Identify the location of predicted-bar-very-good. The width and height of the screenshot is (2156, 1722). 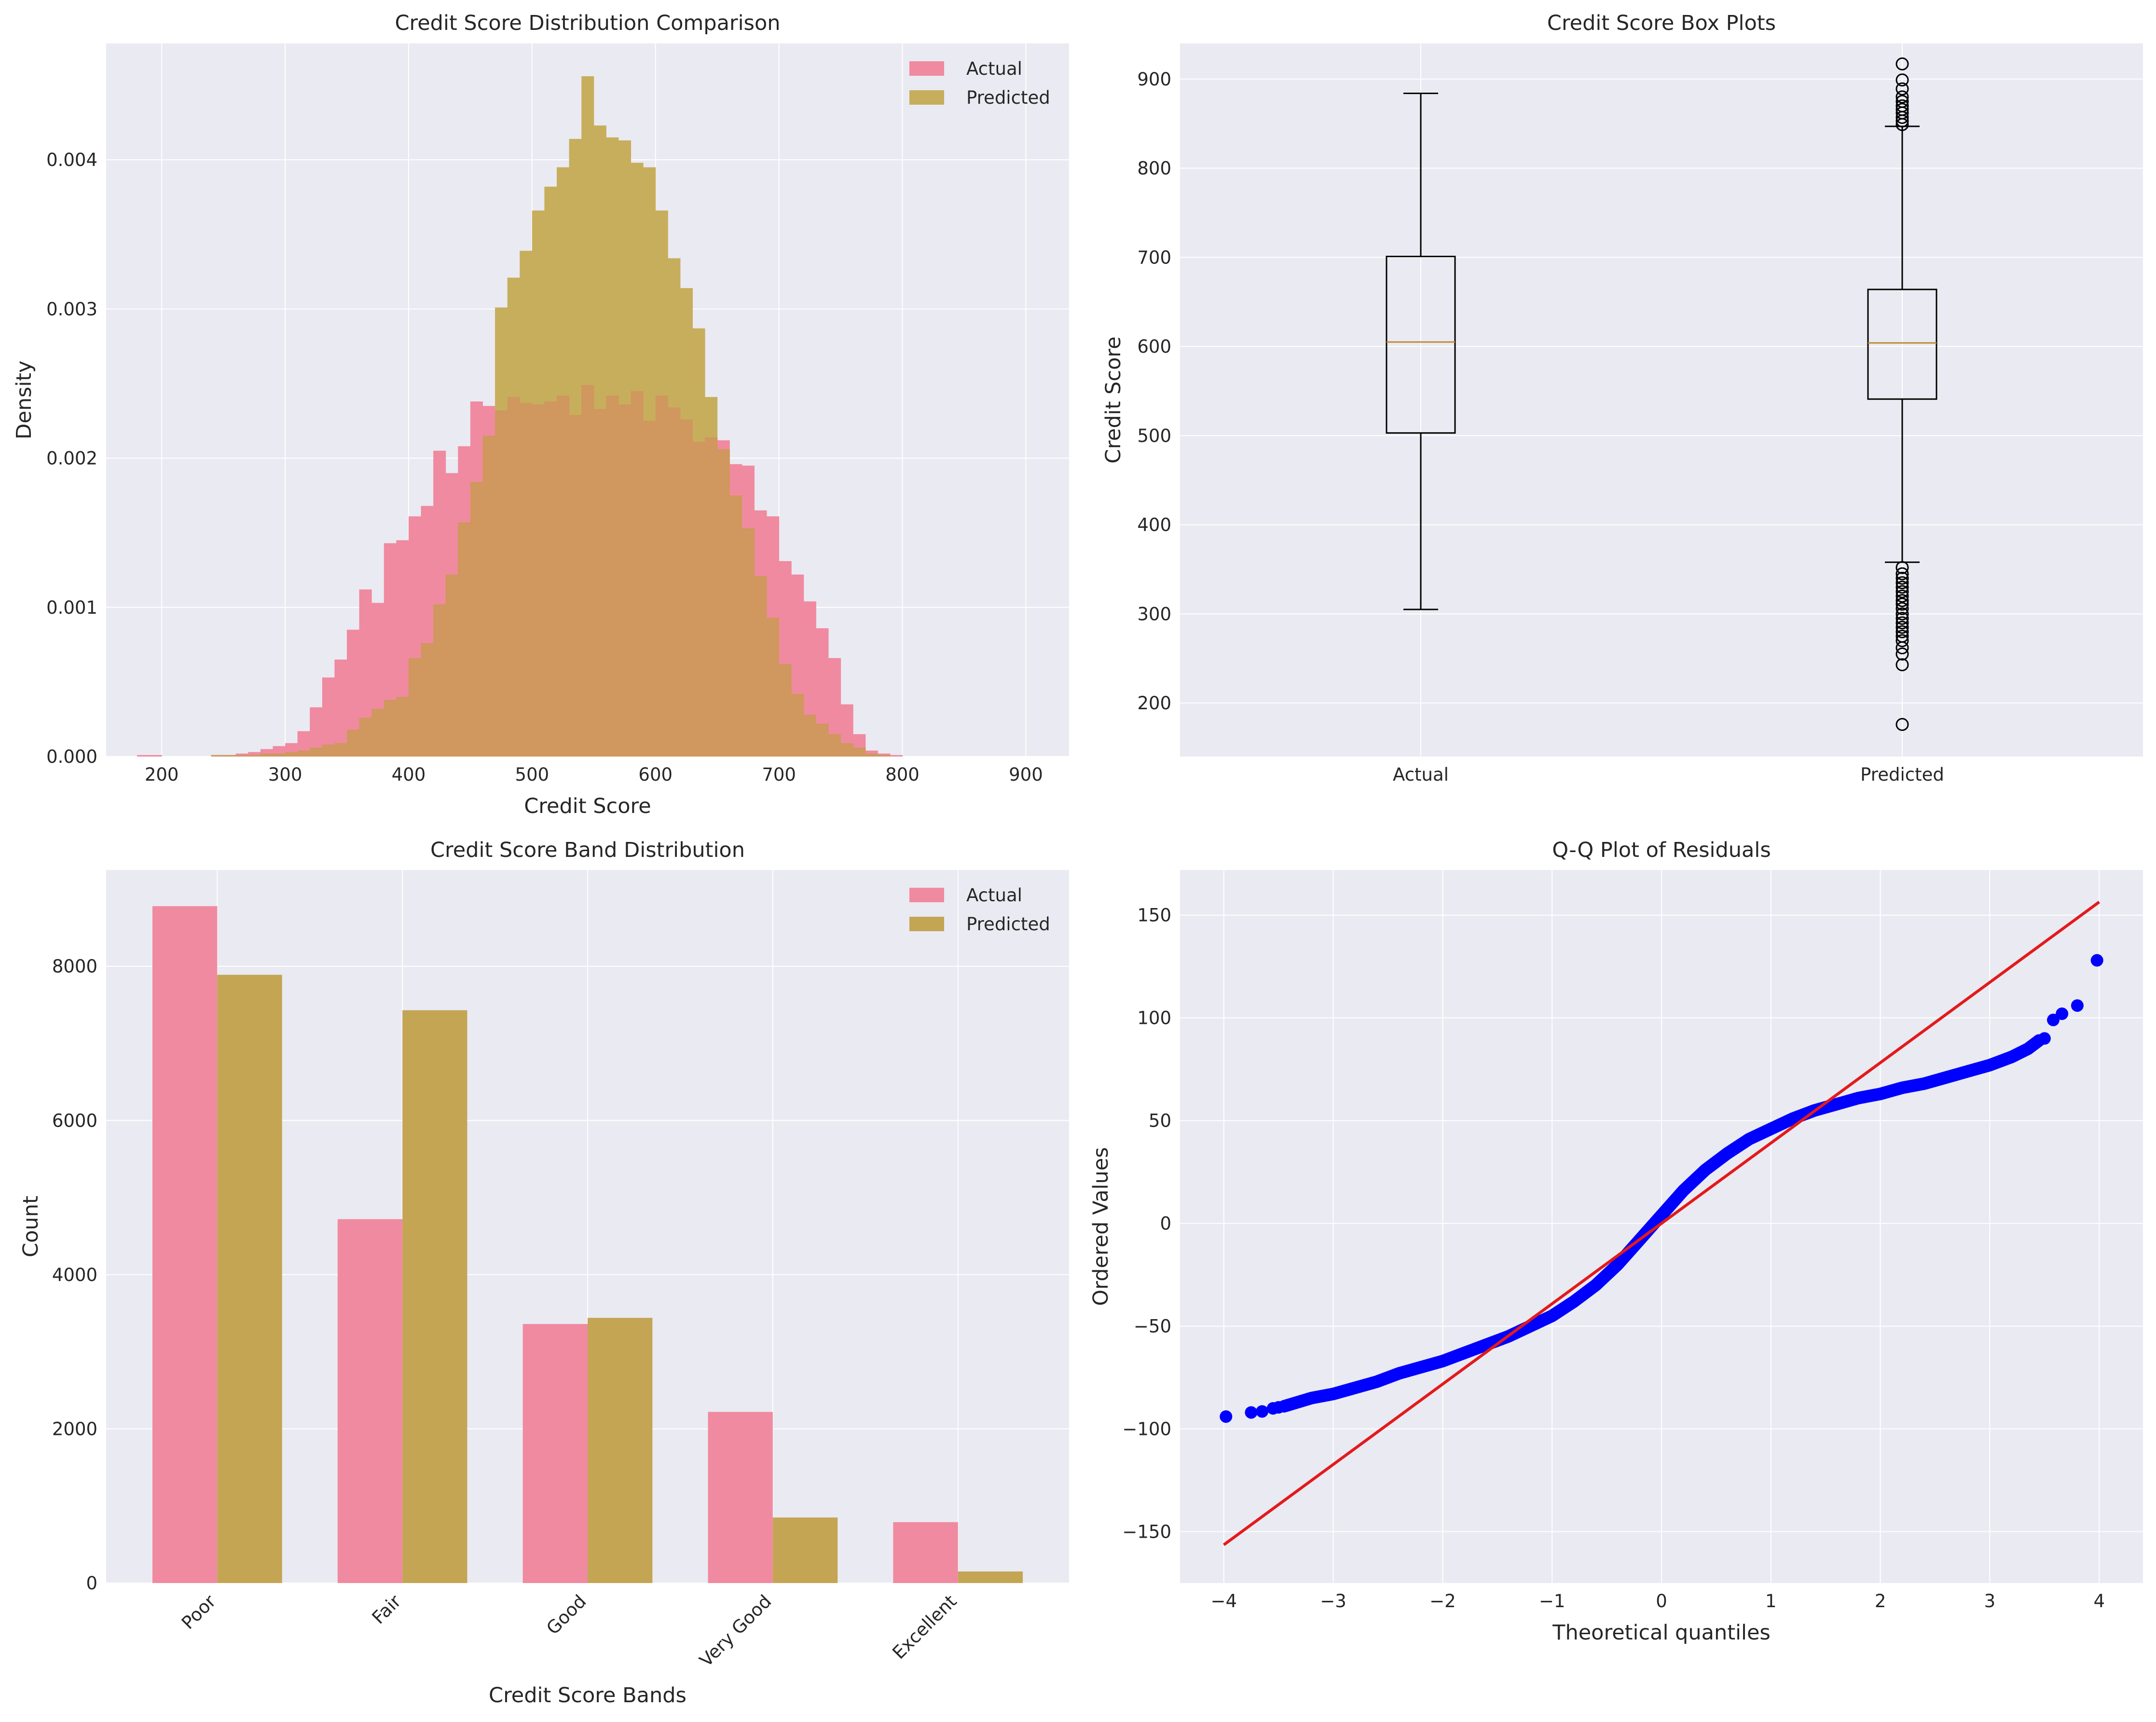
(805, 1550).